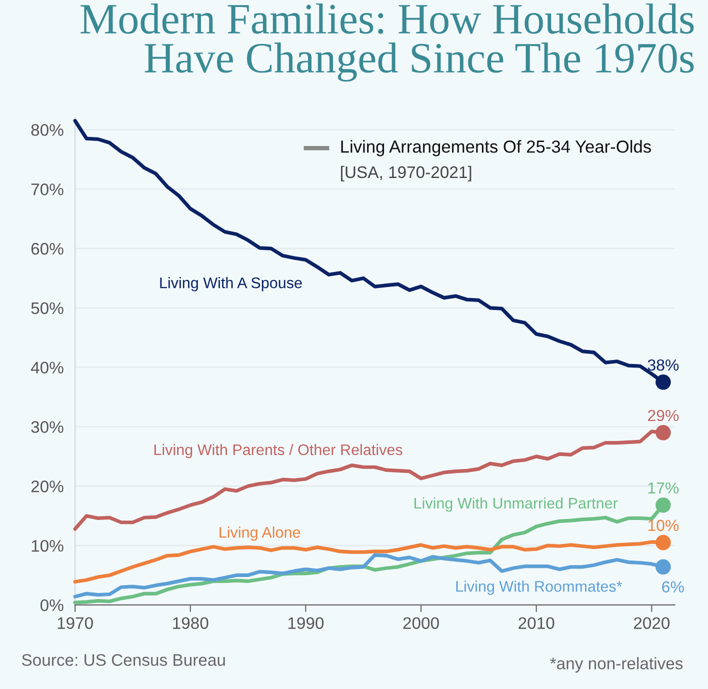  Describe the element at coordinates (47, 427) in the screenshot. I see `y-tick-label: 30%` at that location.